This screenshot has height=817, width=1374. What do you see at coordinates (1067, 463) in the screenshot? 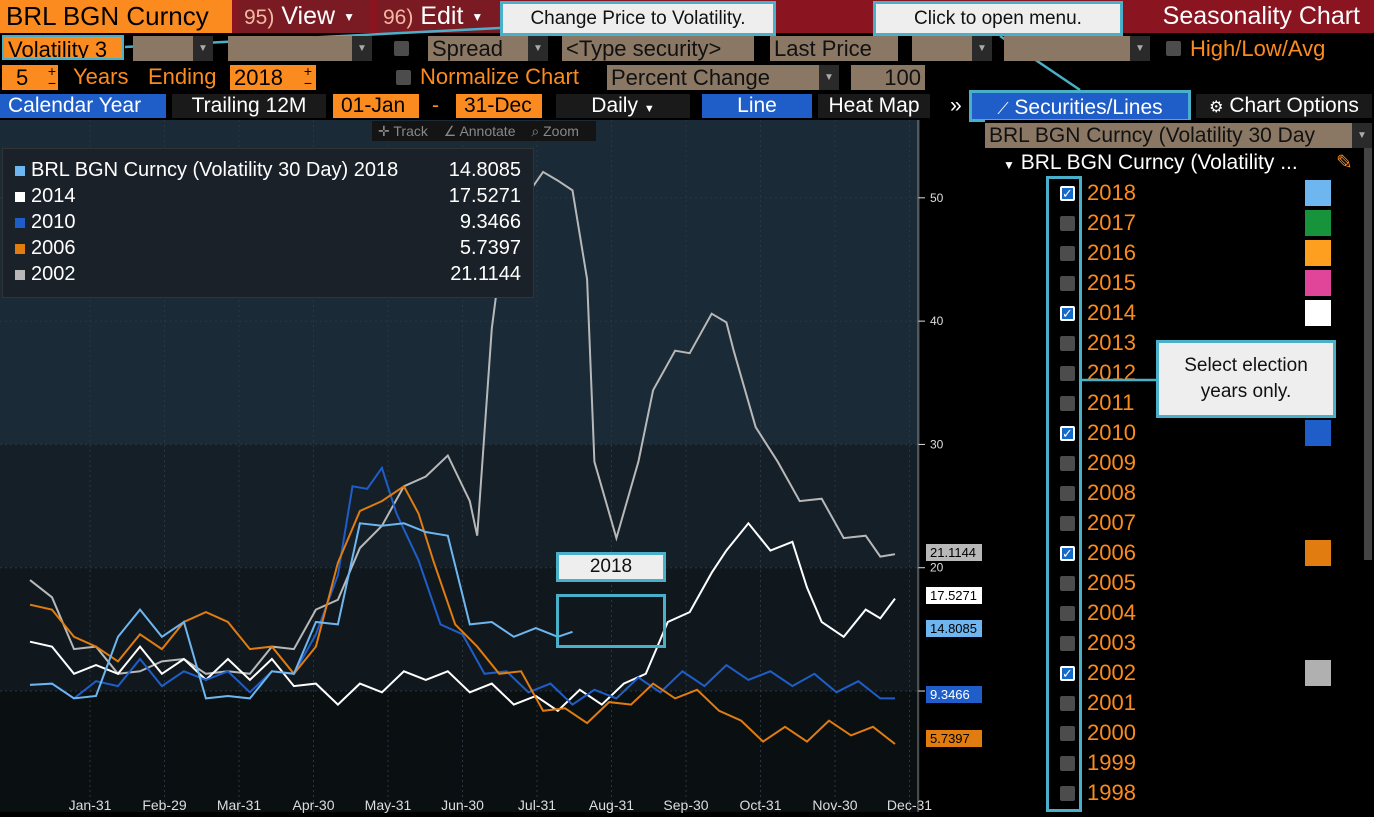
I see `year-checkbox-2009` at bounding box center [1067, 463].